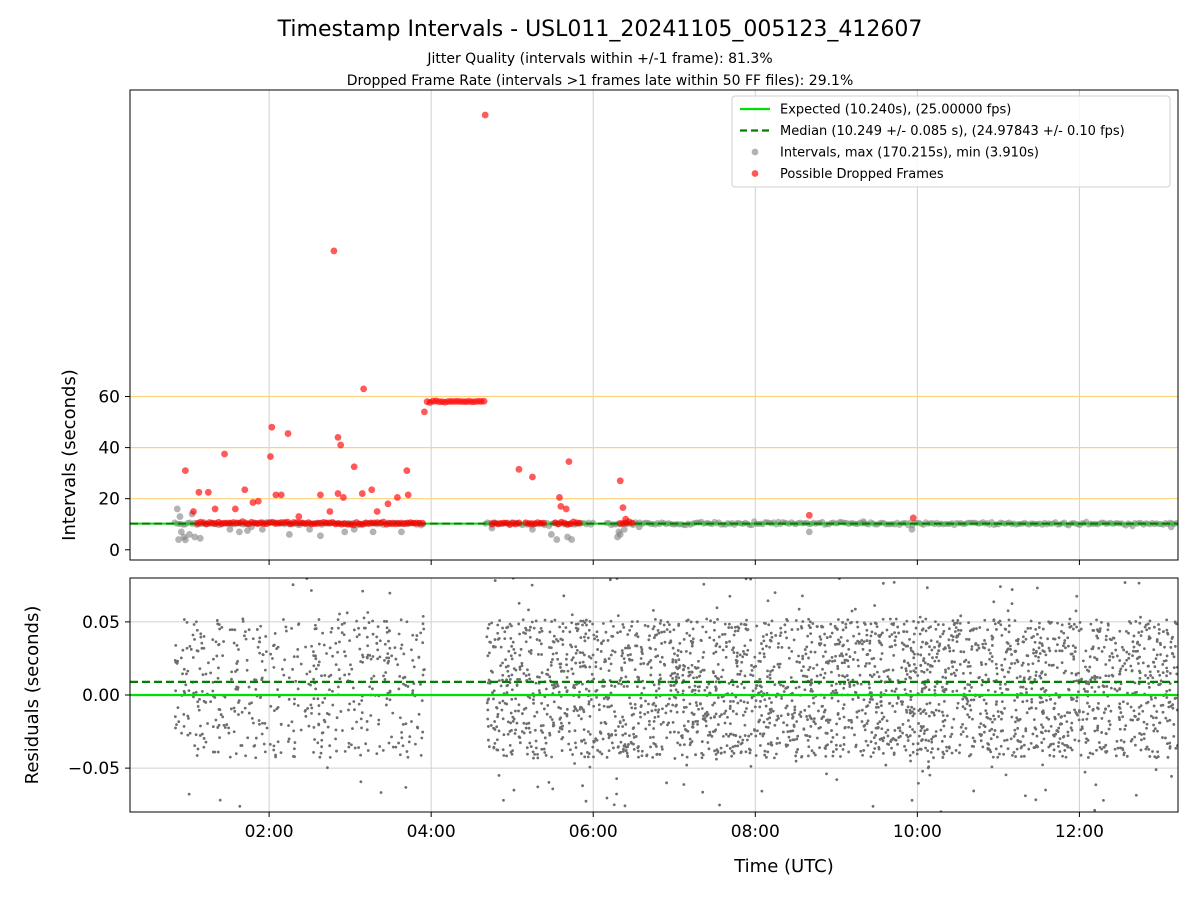  What do you see at coordinates (114, 551) in the screenshot?
I see `top-ytick-label: 0` at bounding box center [114, 551].